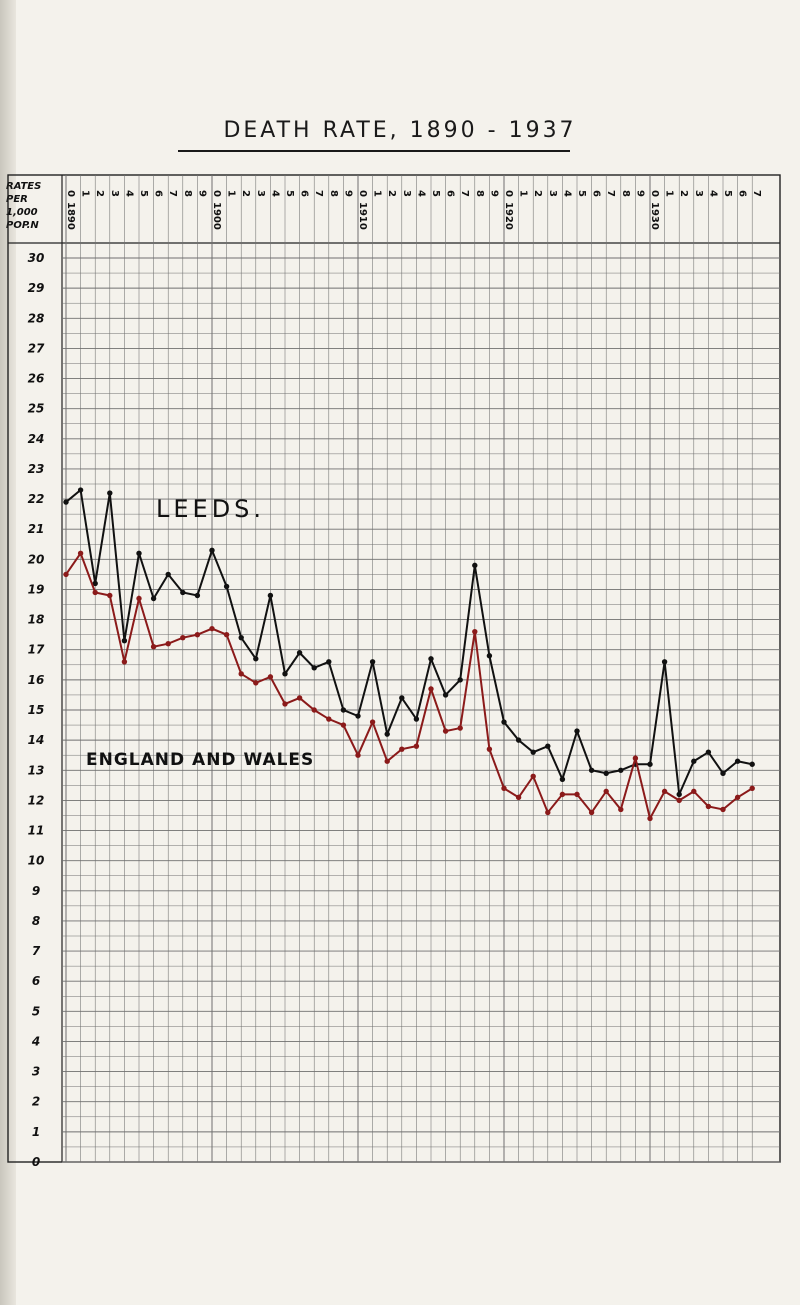 Image resolution: width=800 pixels, height=1305 pixels. I want to click on y-tick-label: 2, so click(36, 1102).